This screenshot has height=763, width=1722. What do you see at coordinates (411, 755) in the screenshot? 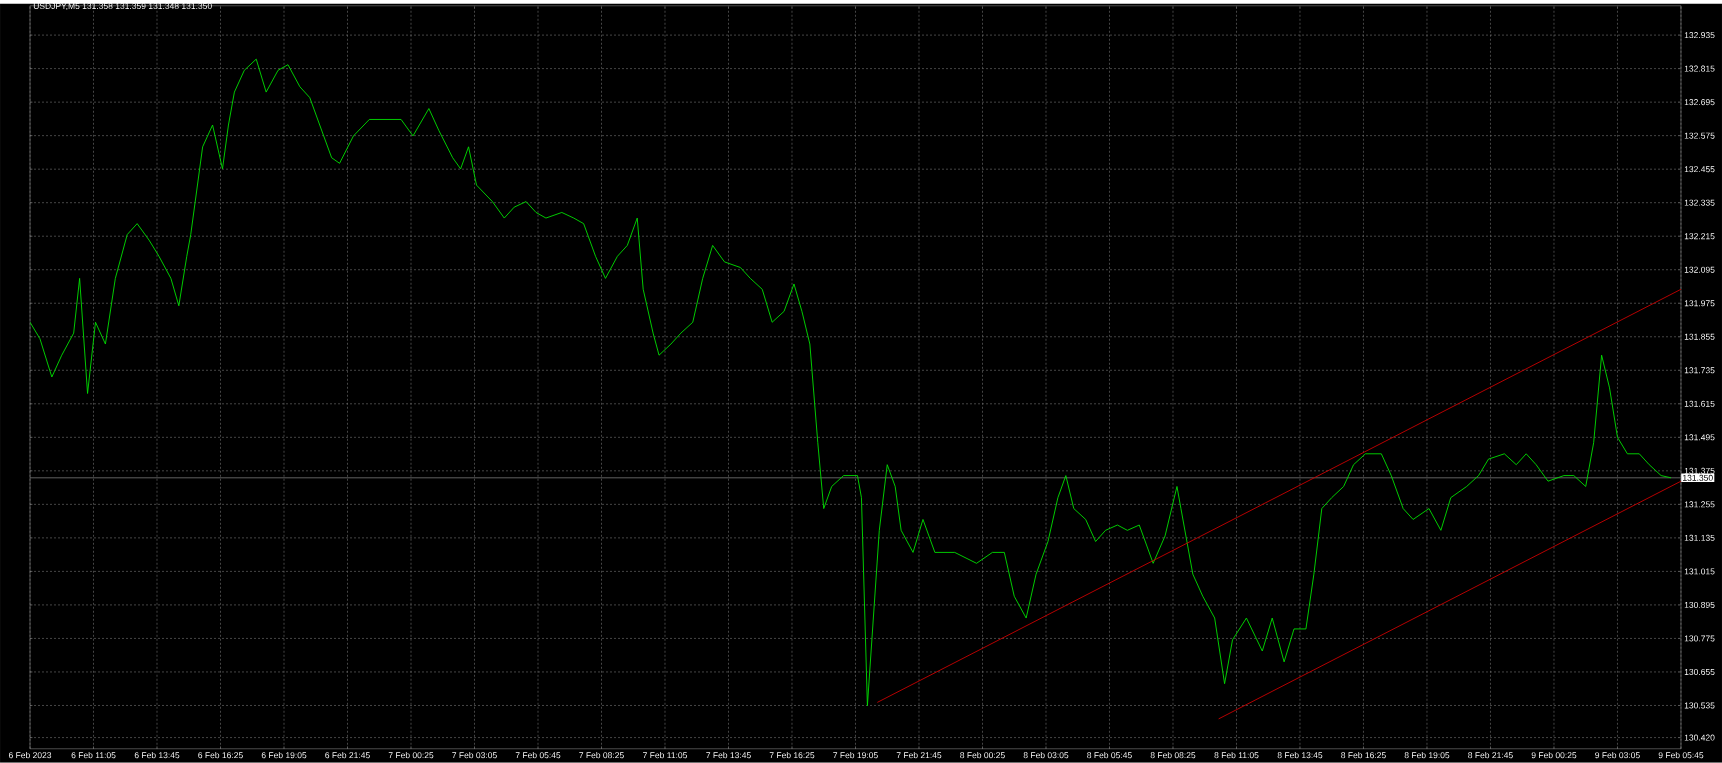
I see `x-tick-label: 7 Feb 00:25` at bounding box center [411, 755].